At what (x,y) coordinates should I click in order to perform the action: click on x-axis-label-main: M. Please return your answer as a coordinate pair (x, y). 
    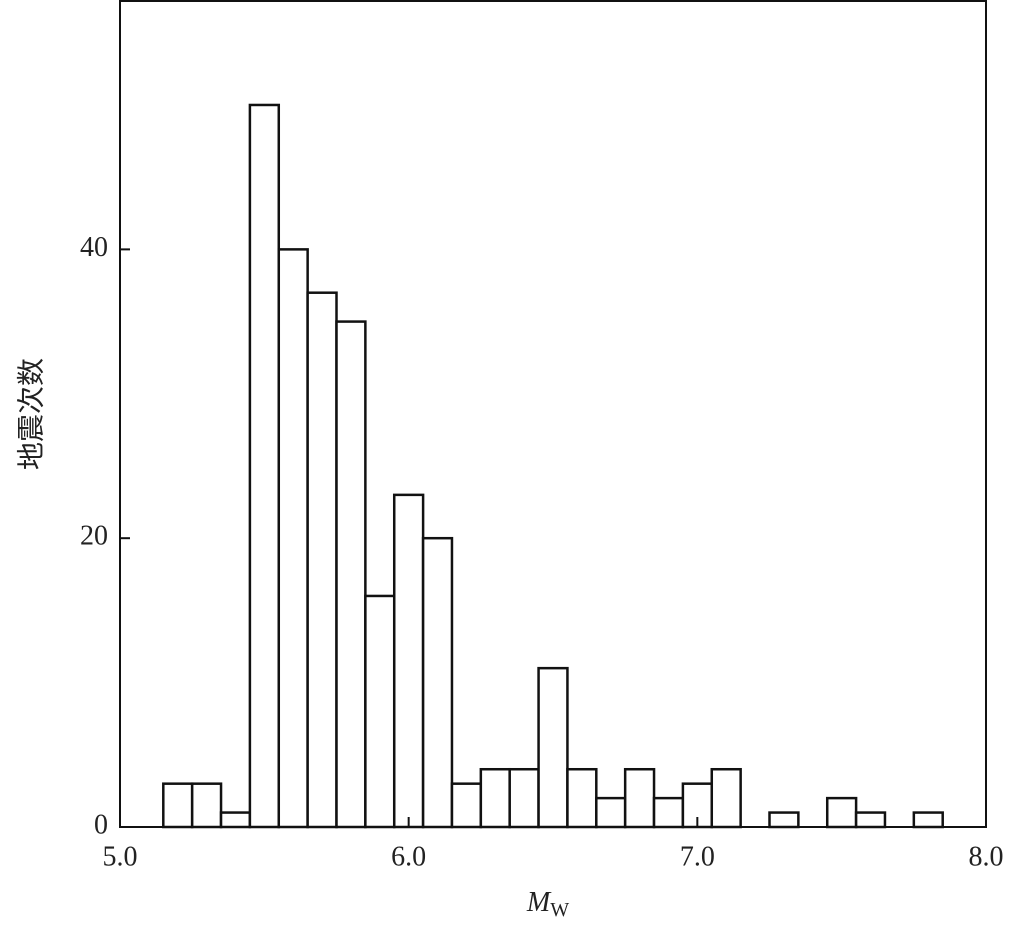
    Looking at the image, I should click on (539, 902).